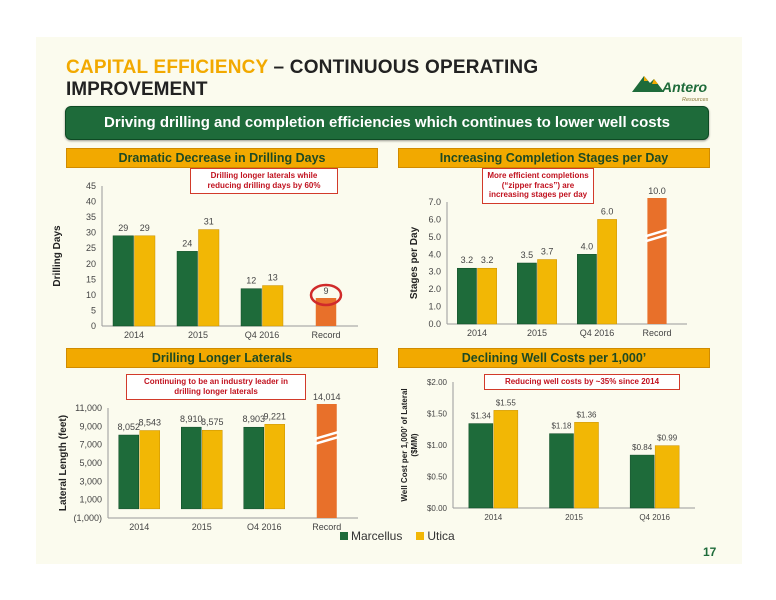  Describe the element at coordinates (273, 278) in the screenshot. I see `data-label-utica: 13` at that location.